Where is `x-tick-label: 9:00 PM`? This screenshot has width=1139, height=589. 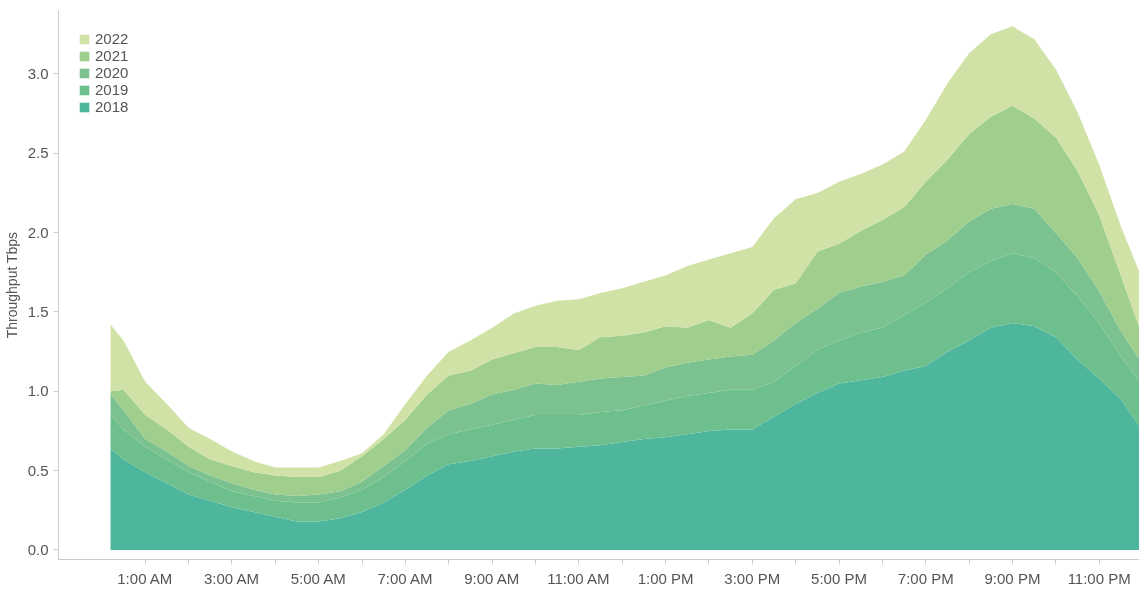
x-tick-label: 9:00 PM is located at coordinates (1012, 578).